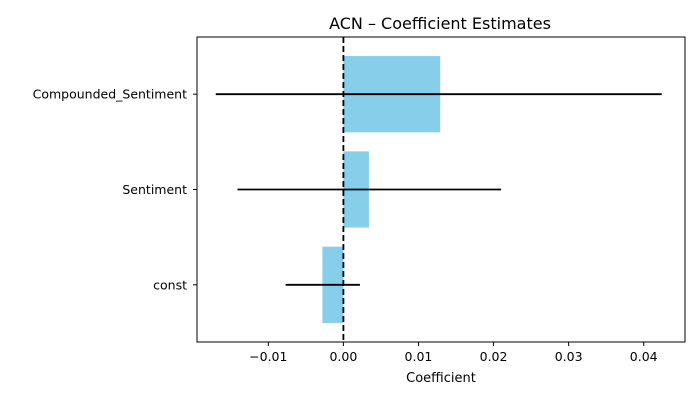 This screenshot has width=700, height=400. What do you see at coordinates (441, 378) in the screenshot?
I see `x-axis-label: Coefficient` at bounding box center [441, 378].